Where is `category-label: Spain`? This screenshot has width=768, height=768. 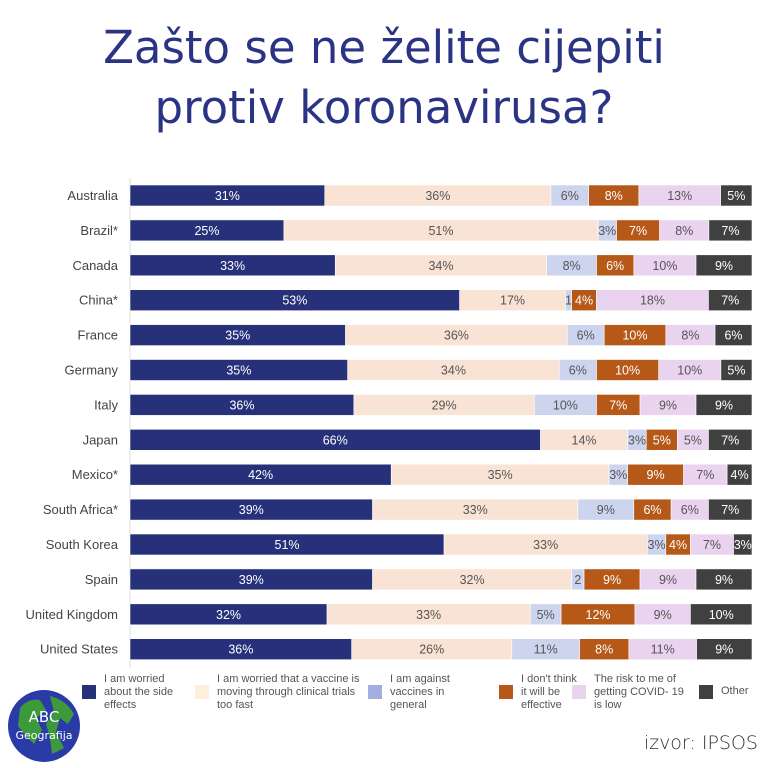 category-label: Spain is located at coordinates (101, 579).